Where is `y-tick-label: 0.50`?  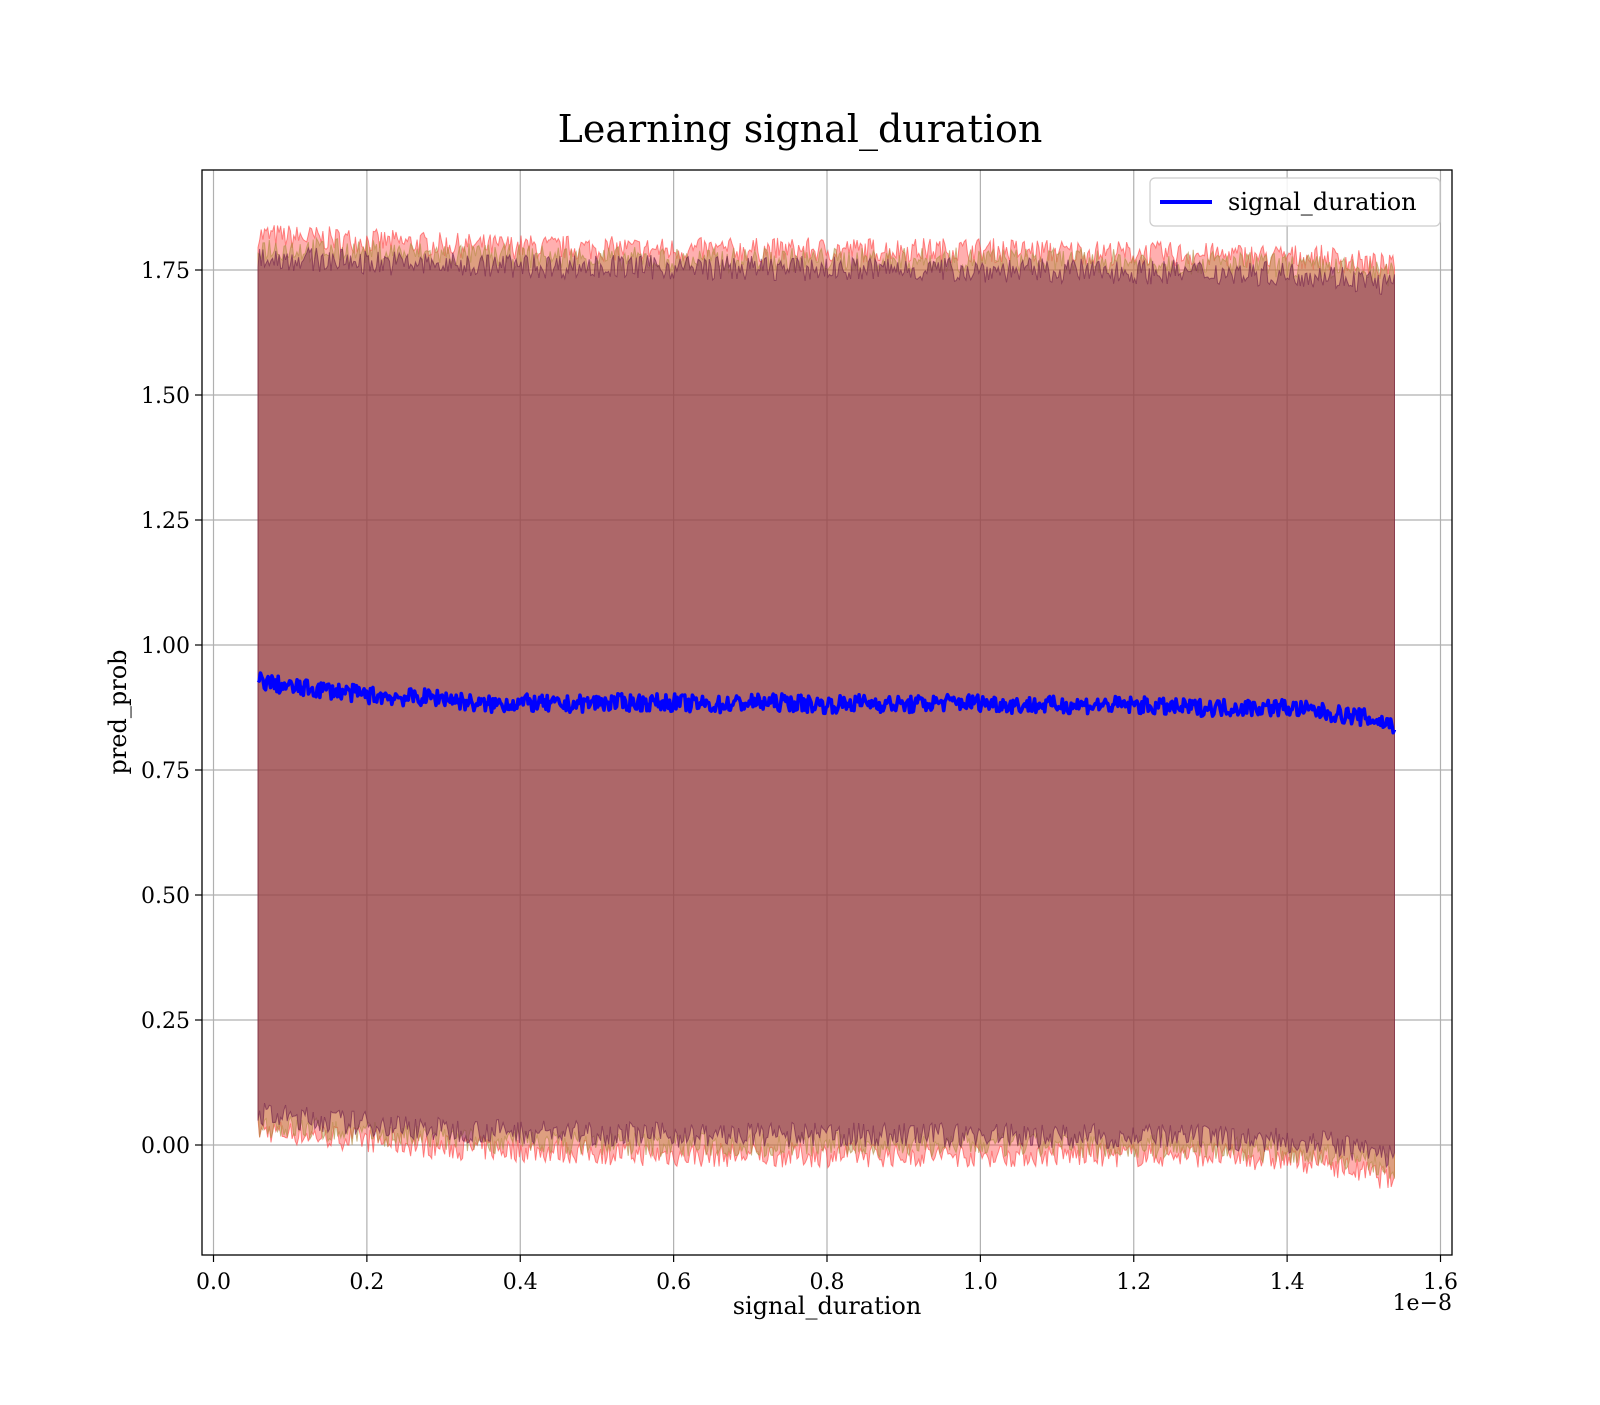 y-tick-label: 0.50 is located at coordinates (165, 896).